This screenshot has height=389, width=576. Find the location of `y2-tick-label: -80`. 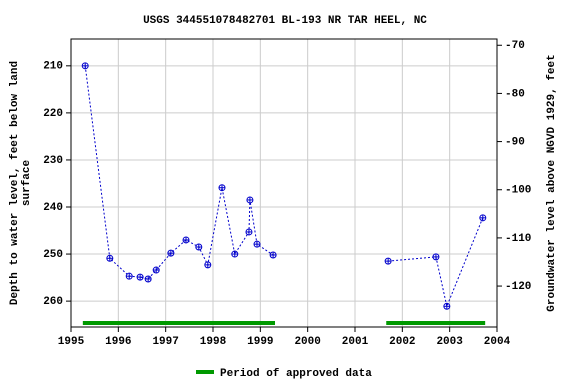

y2-tick-label: -80 is located at coordinates (515, 94).